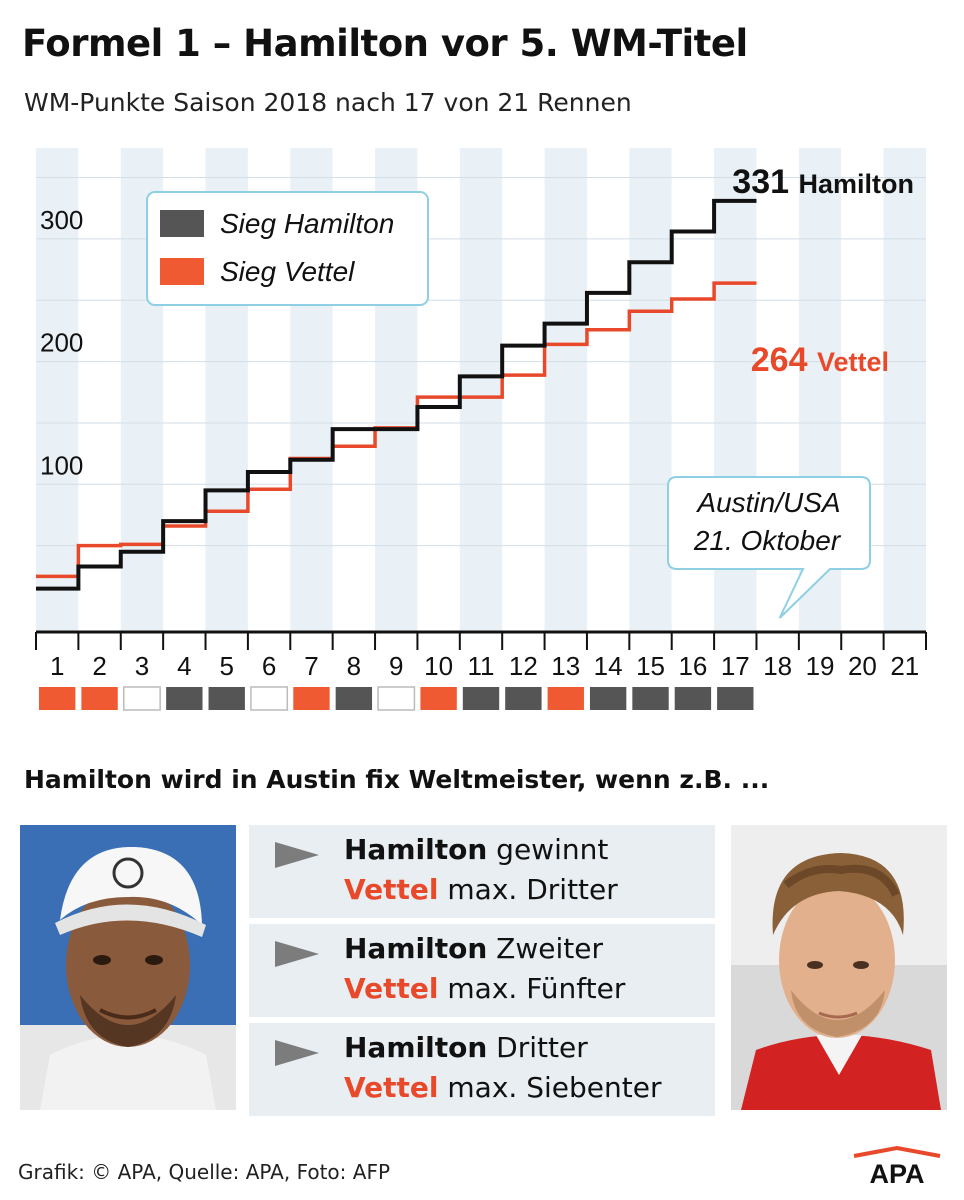 This screenshot has width=964, height=1200. I want to click on x-tick-label: 4, so click(184, 666).